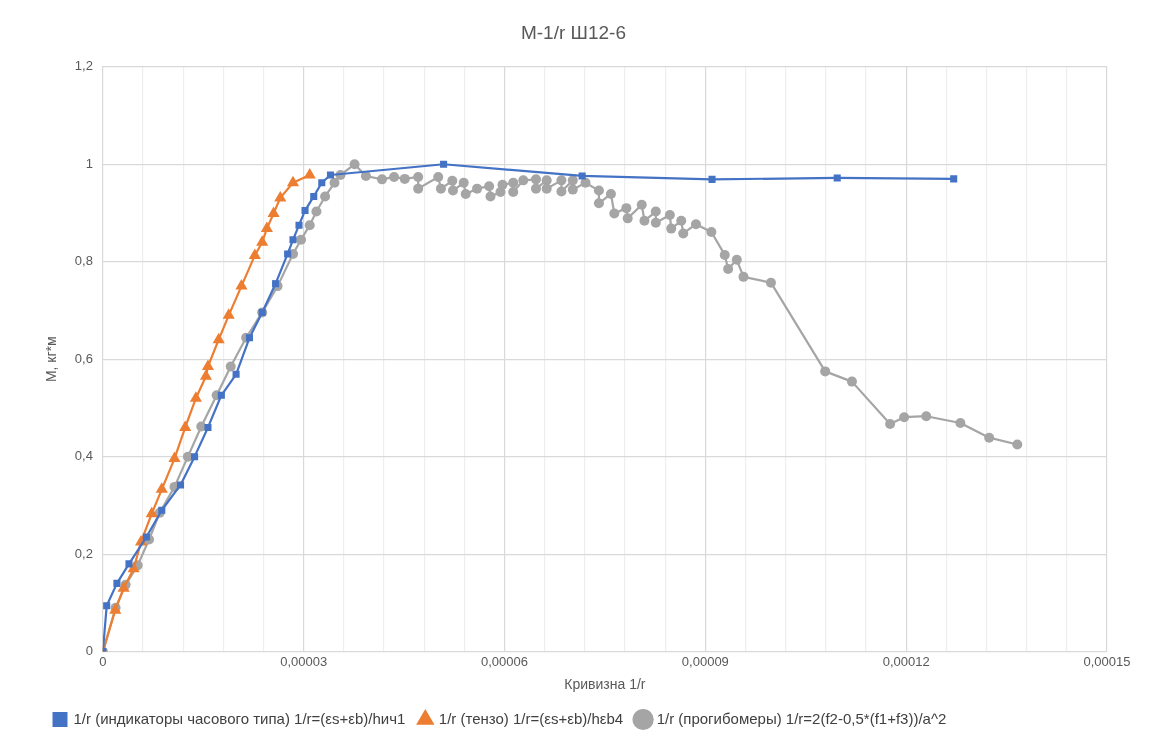  Describe the element at coordinates (1107, 661) in the screenshot. I see `x-tick-label: 0,00015` at that location.